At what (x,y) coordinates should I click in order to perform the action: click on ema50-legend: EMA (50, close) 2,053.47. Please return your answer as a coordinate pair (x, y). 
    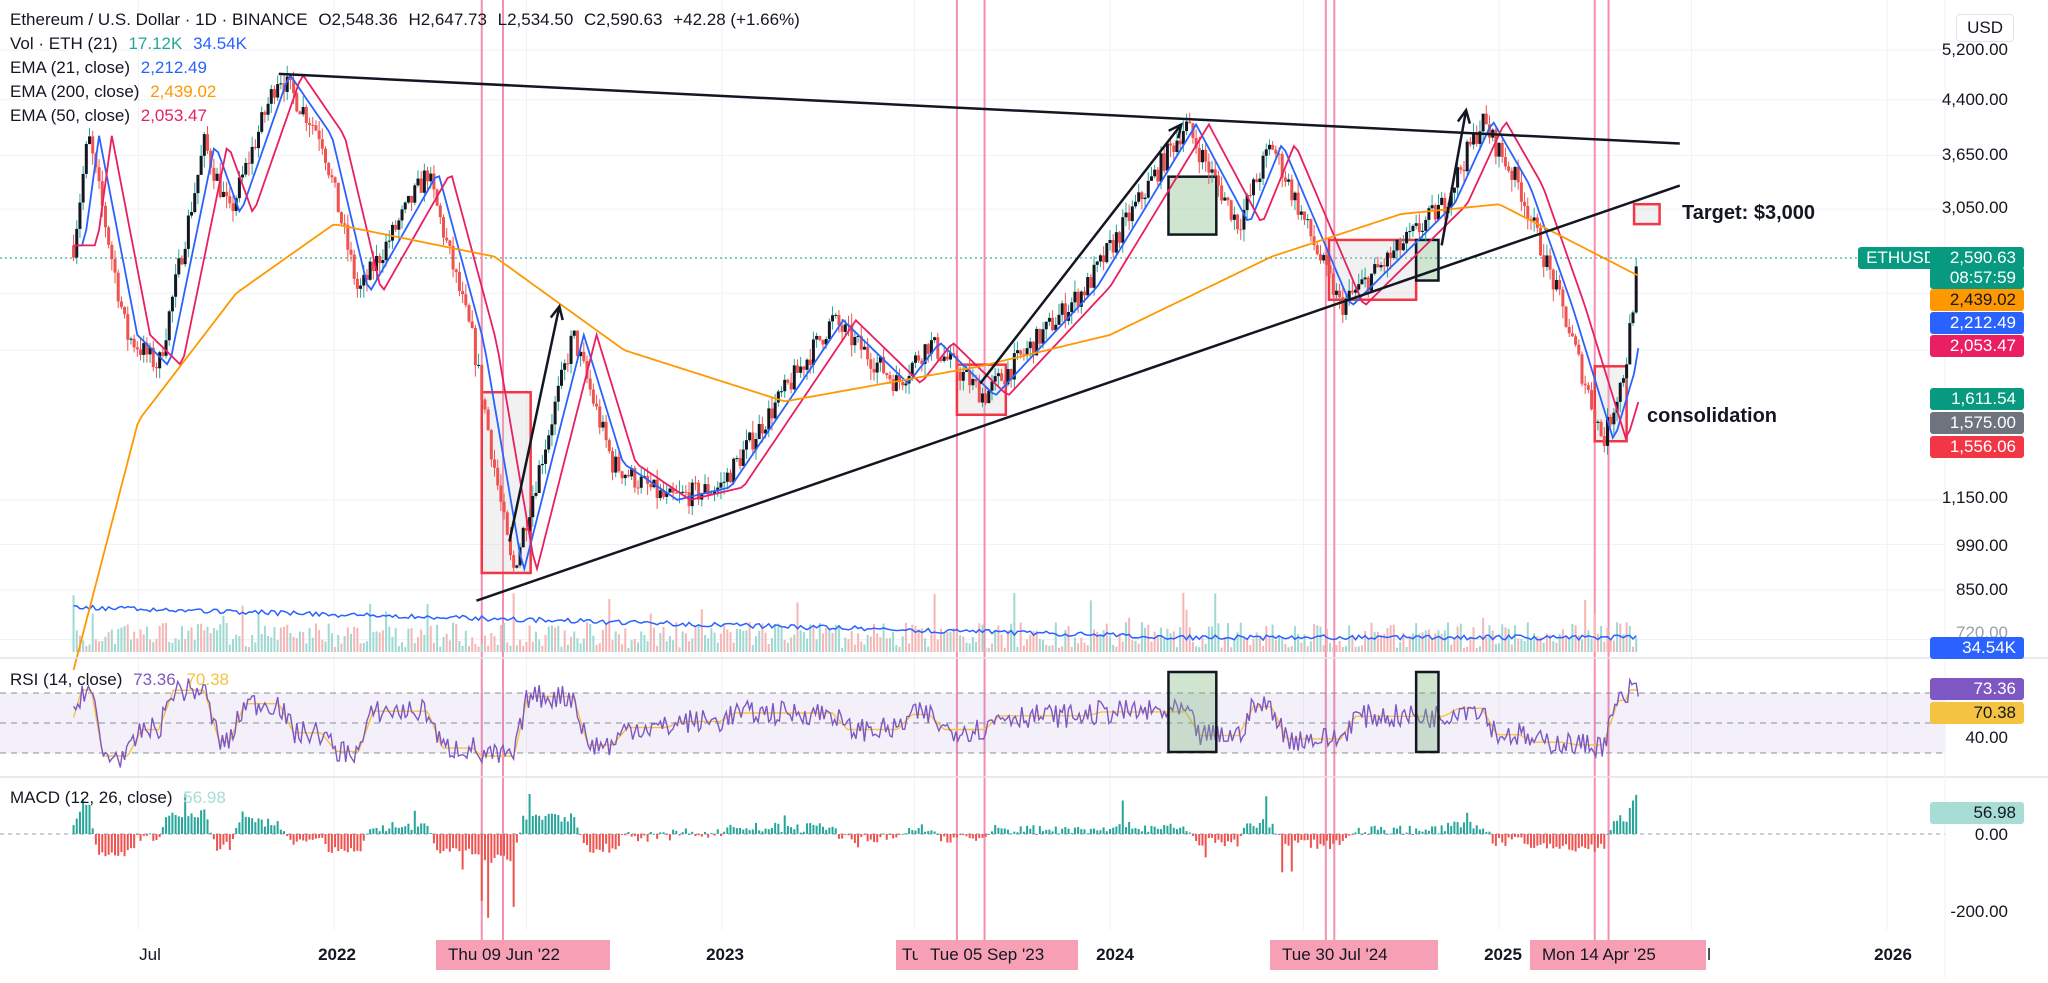
    Looking at the image, I should click on (405, 116).